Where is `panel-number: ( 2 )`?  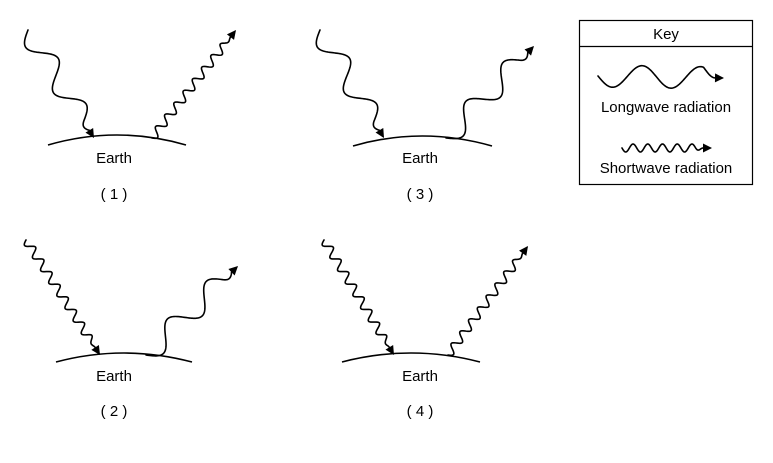
panel-number: ( 2 ) is located at coordinates (114, 411).